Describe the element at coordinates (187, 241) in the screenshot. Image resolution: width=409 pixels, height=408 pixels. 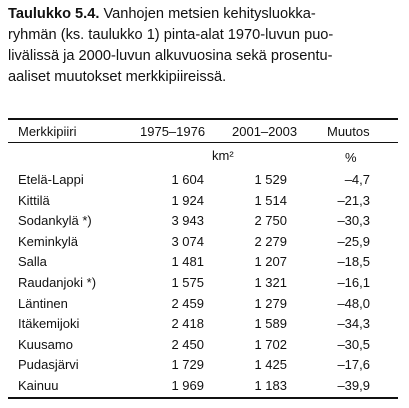
I see `area-1975: 3 074` at that location.